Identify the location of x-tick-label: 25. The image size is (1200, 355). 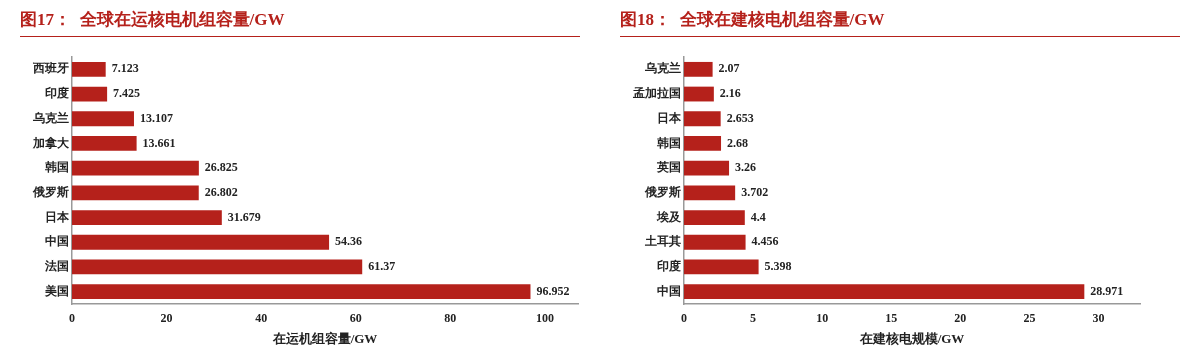
(1029, 318).